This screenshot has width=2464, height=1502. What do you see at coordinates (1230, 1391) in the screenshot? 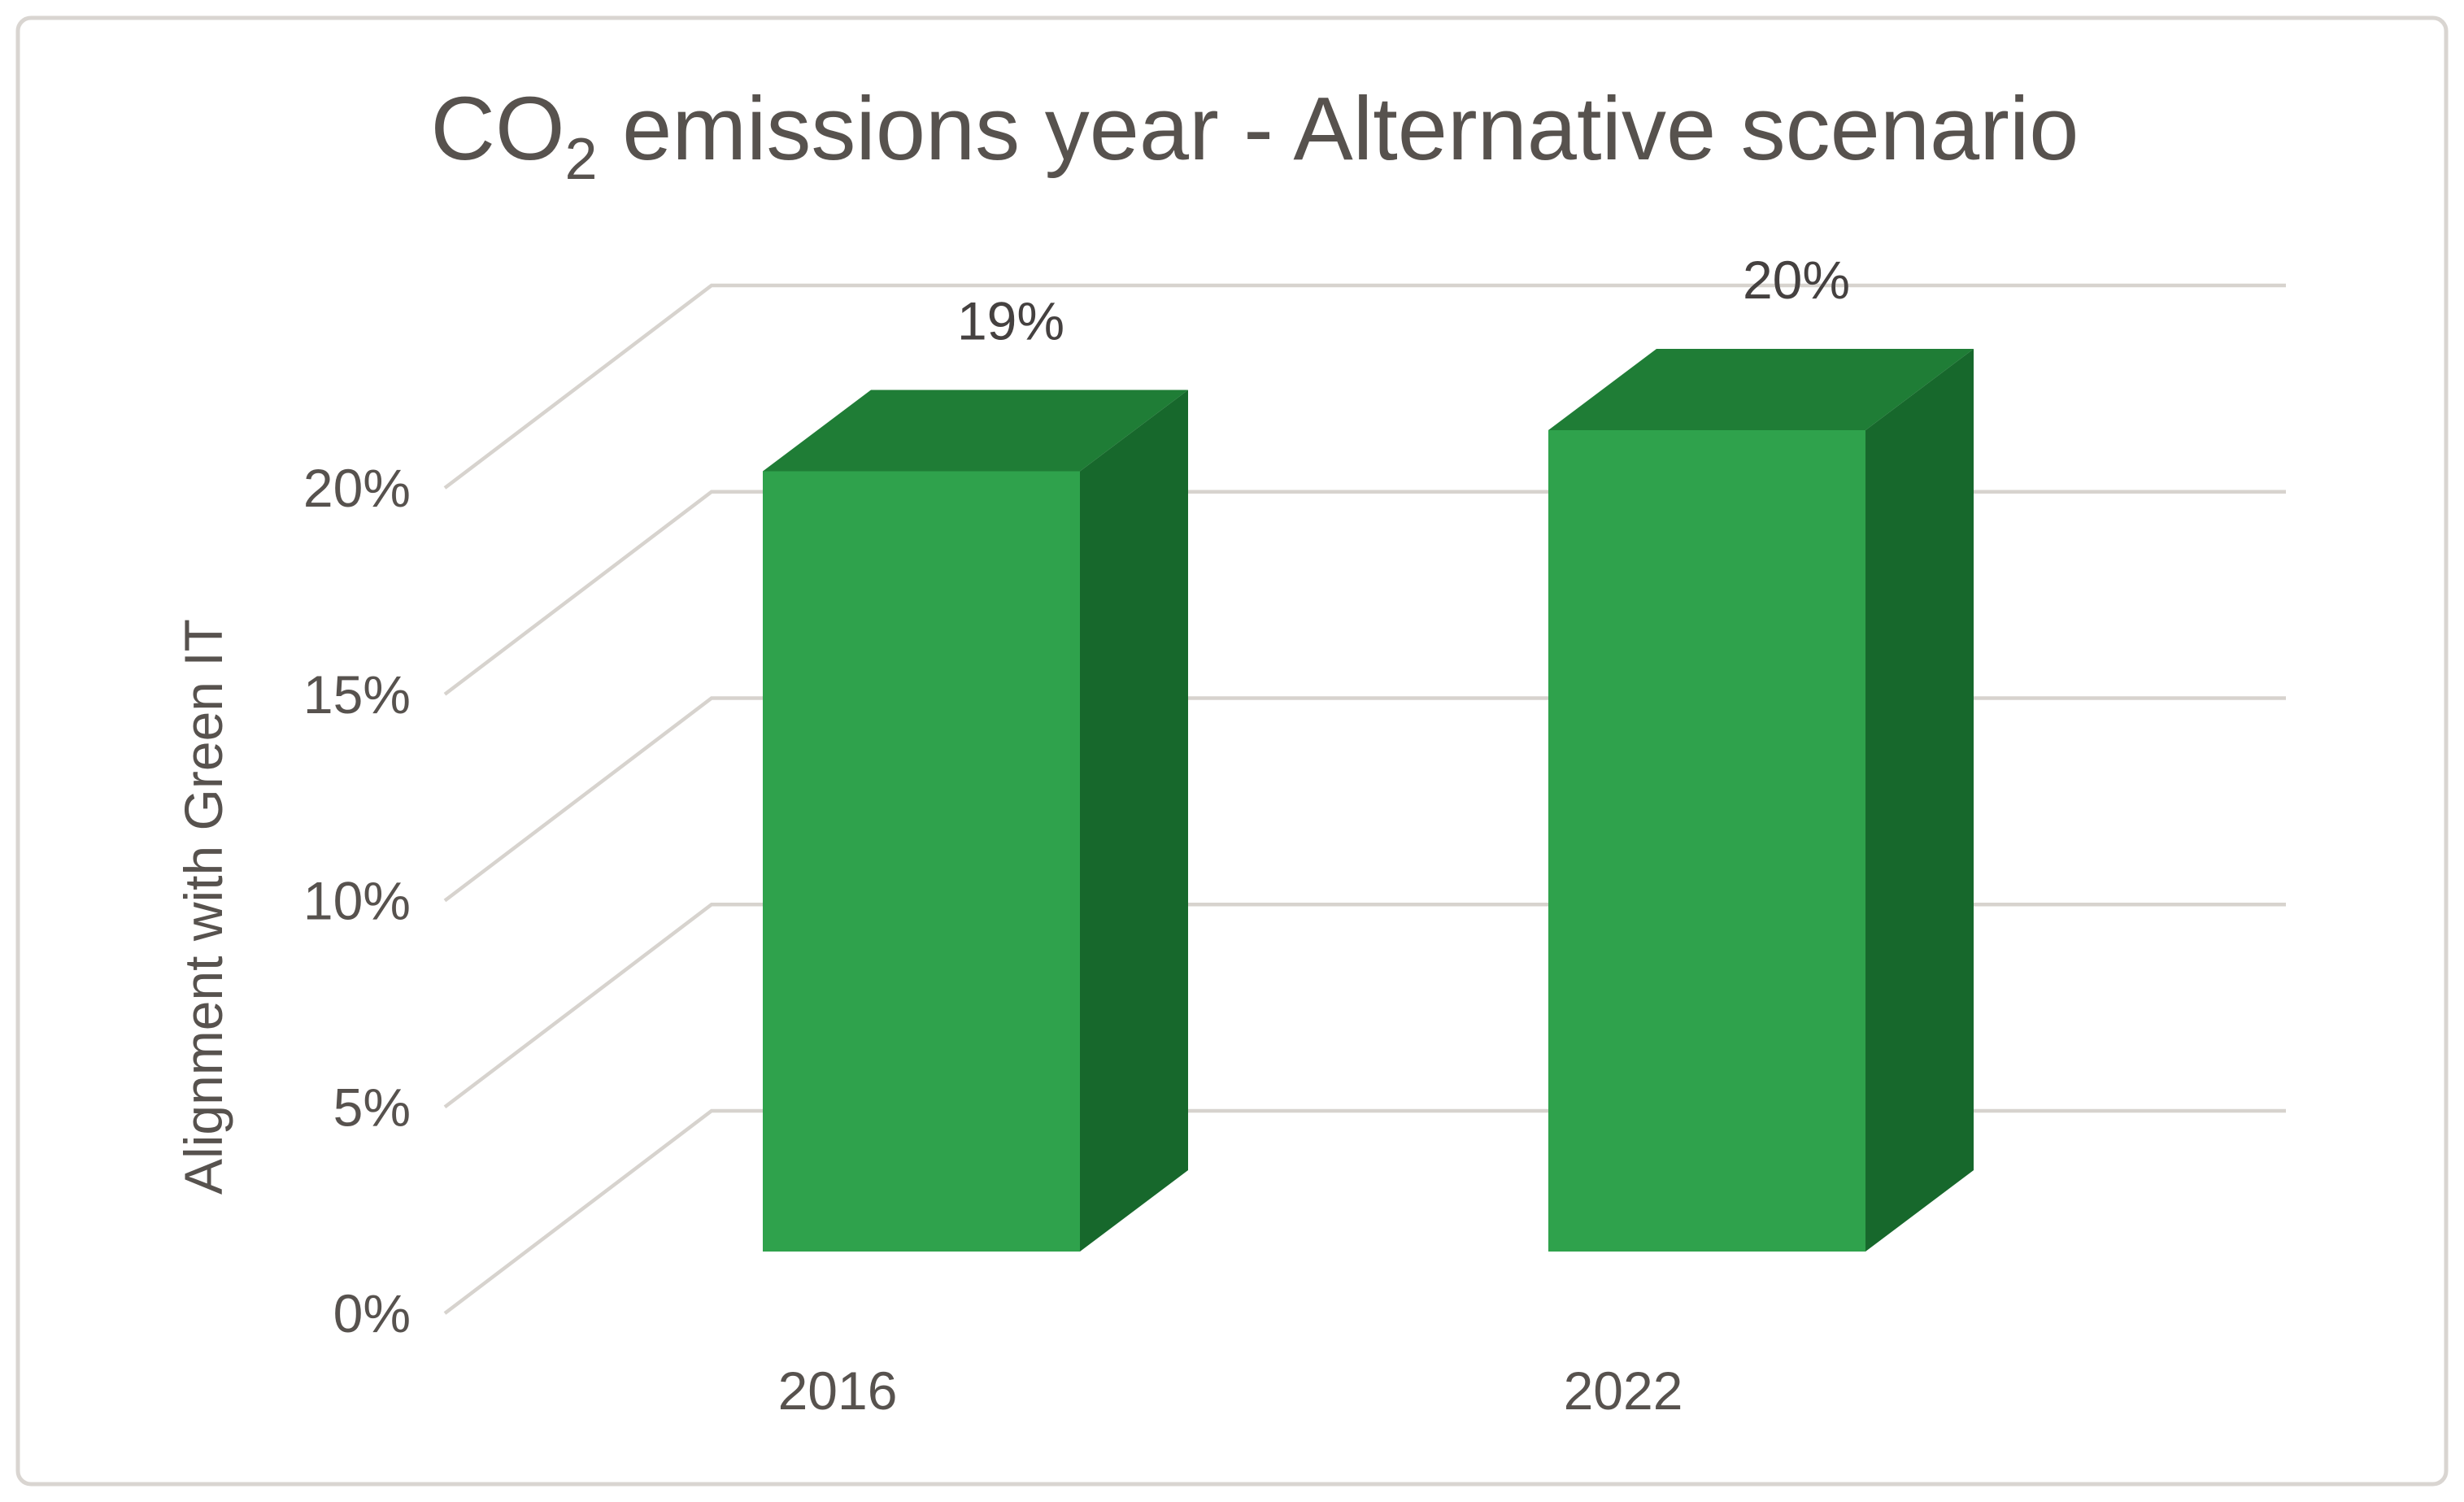
I see `x-axis-category-labels: 2016 2022` at bounding box center [1230, 1391].